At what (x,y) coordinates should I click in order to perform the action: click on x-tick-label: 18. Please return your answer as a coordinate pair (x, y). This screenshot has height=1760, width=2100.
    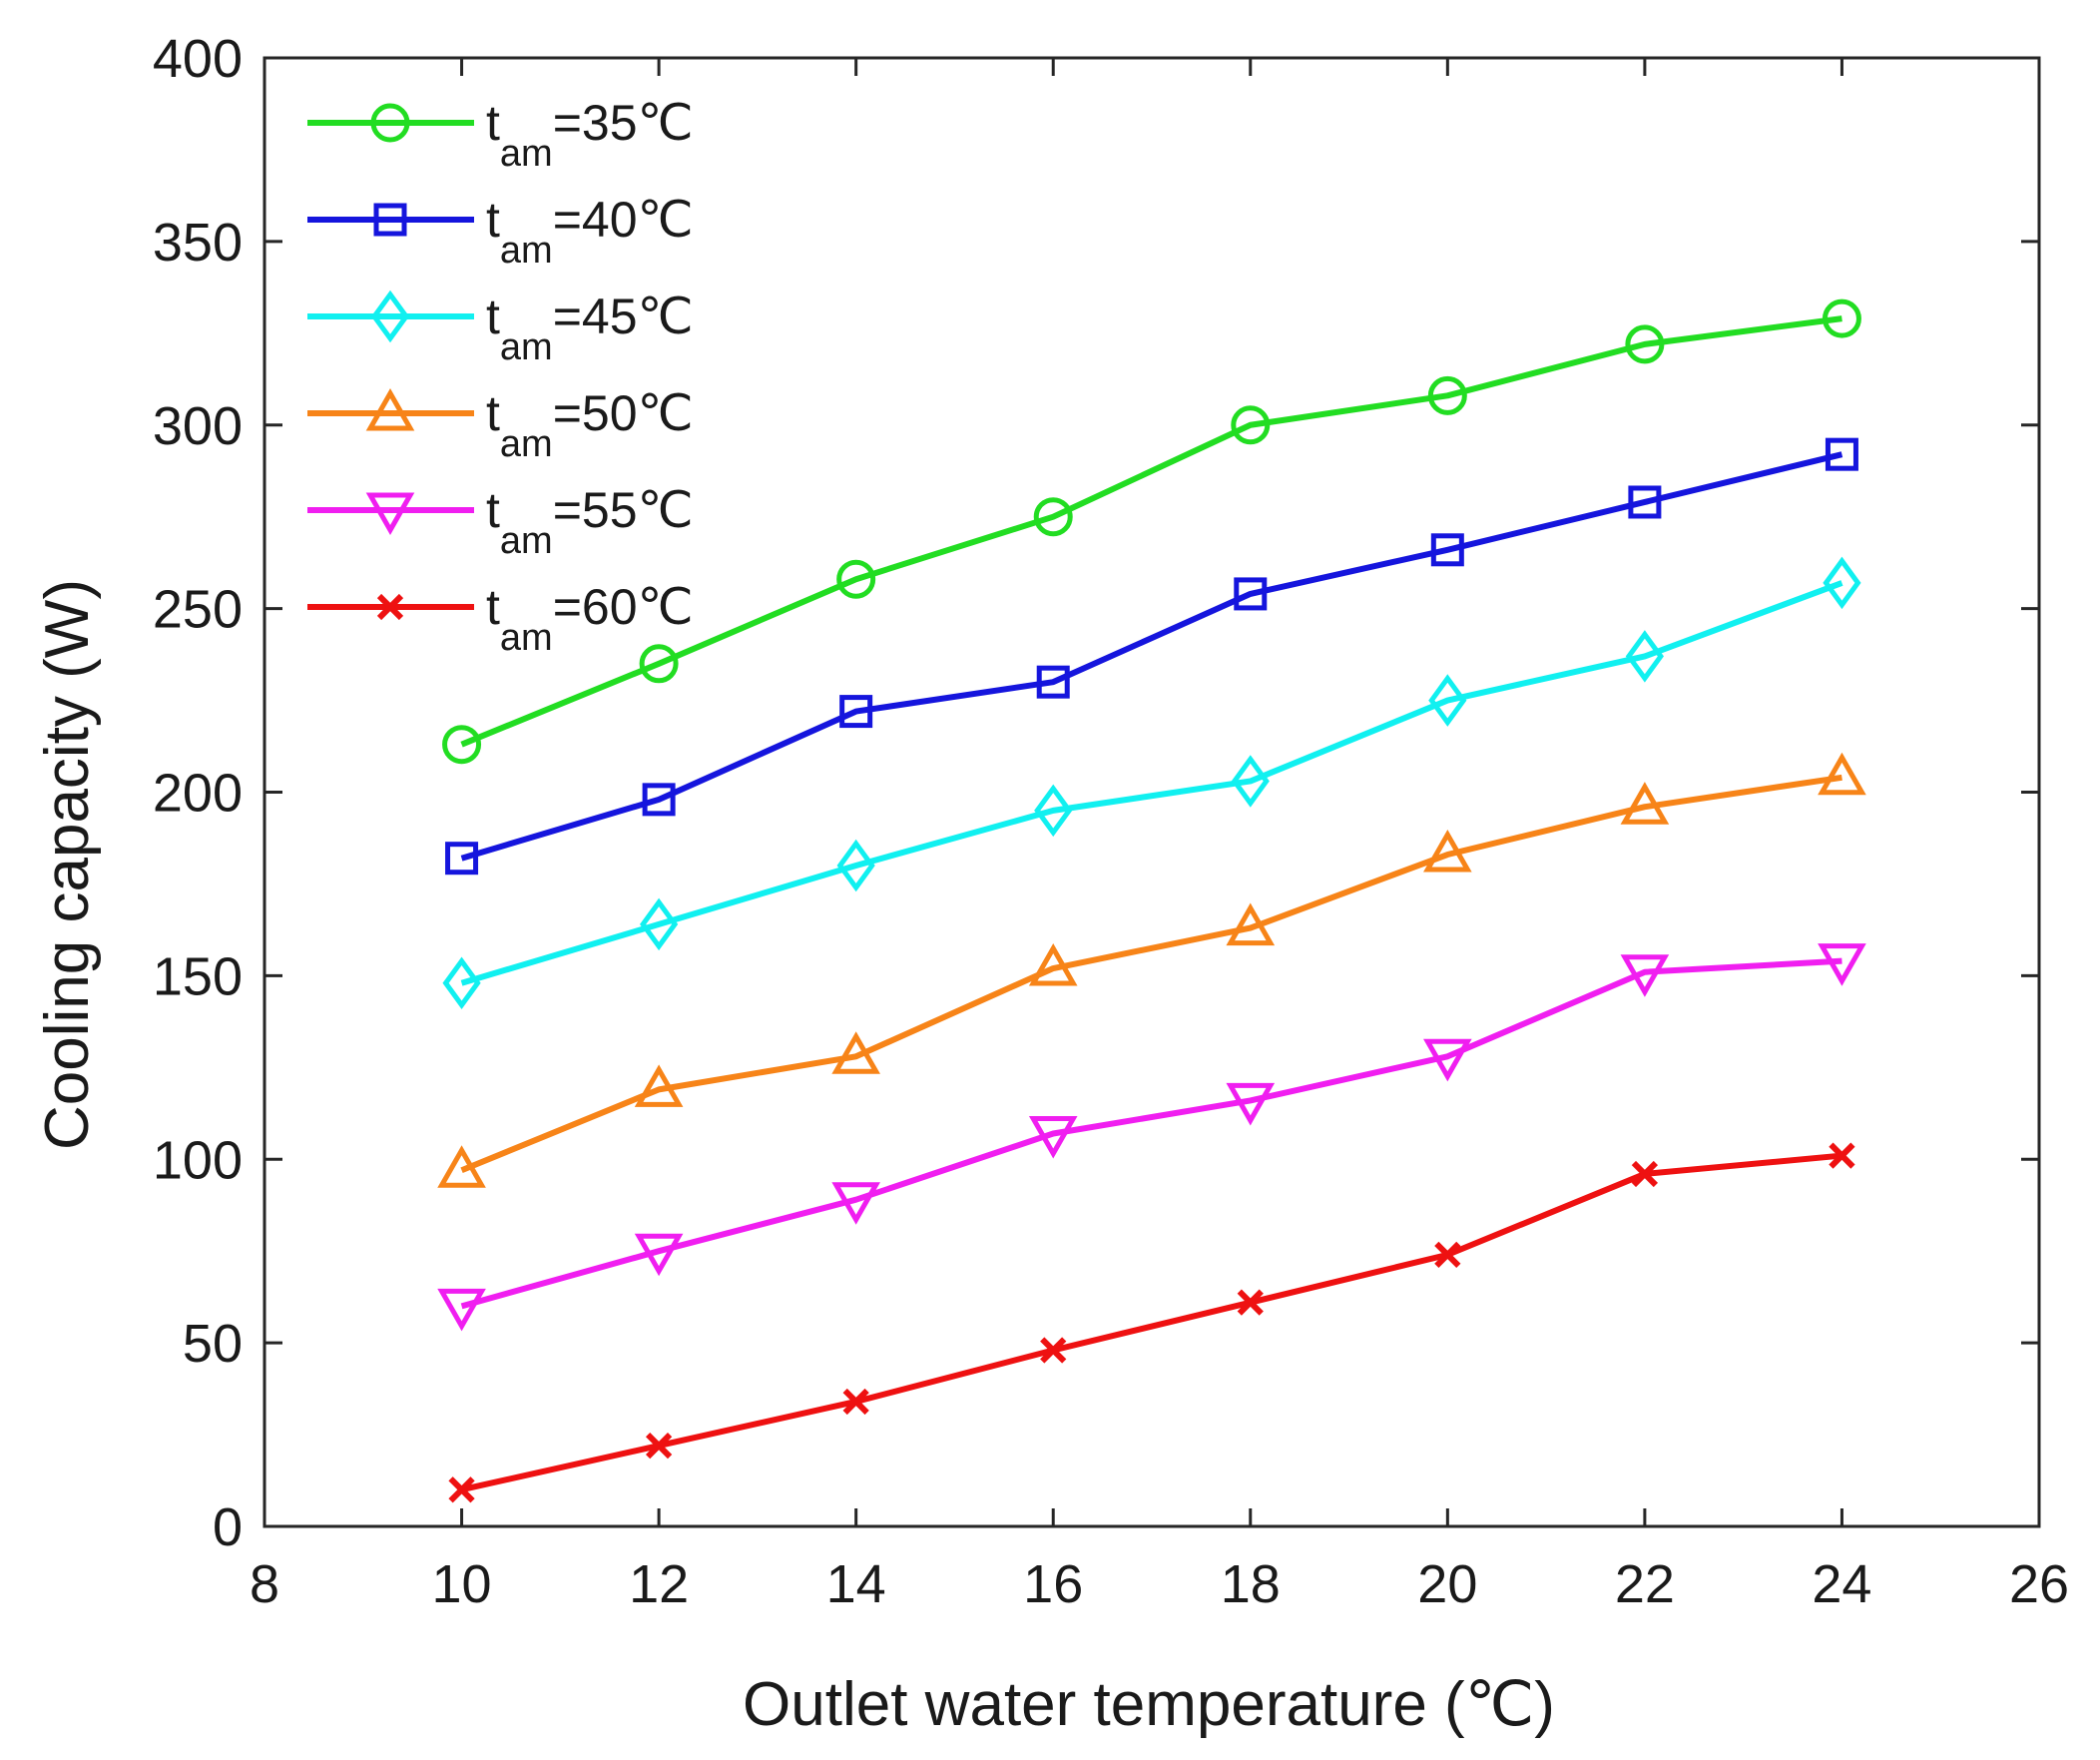
    Looking at the image, I should click on (1251, 1584).